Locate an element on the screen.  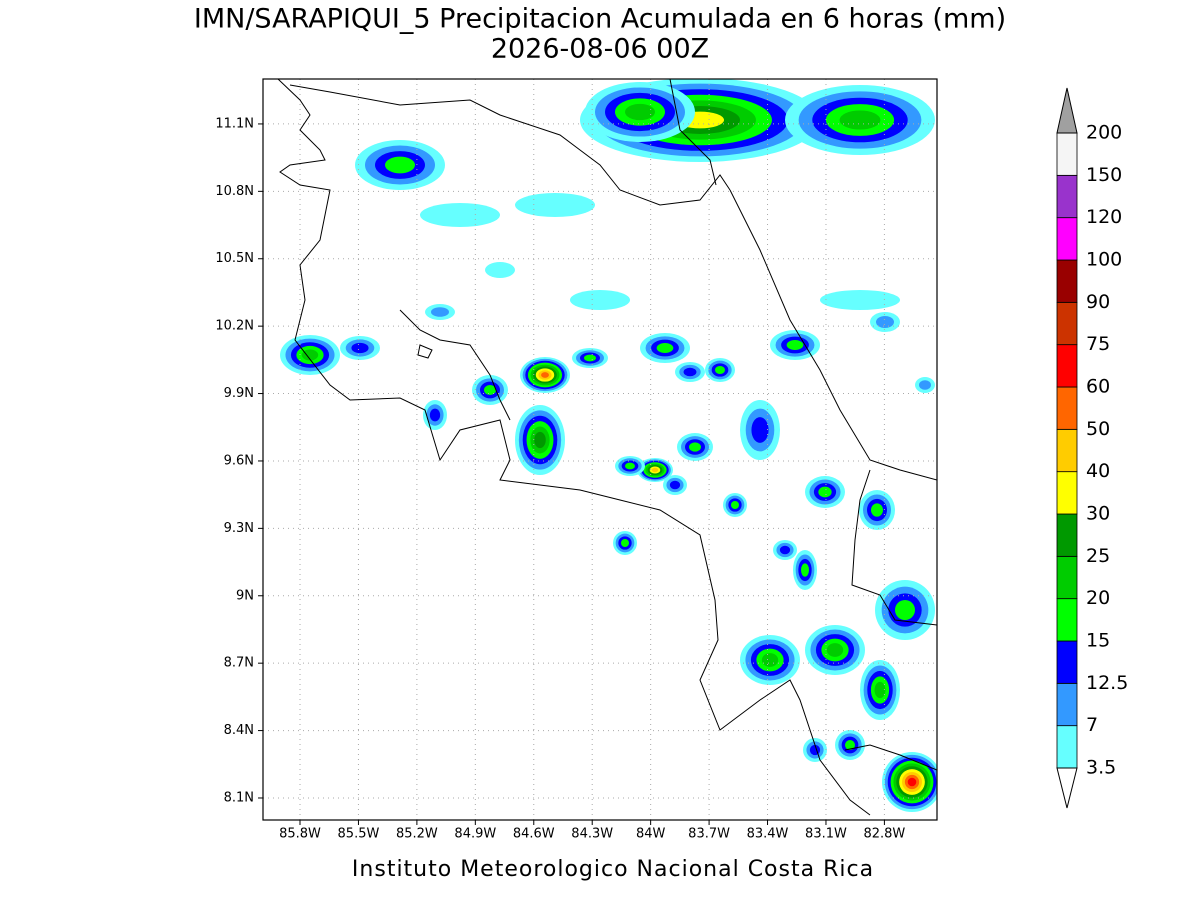
colorbar-label: 12.5 is located at coordinates (1107, 683).